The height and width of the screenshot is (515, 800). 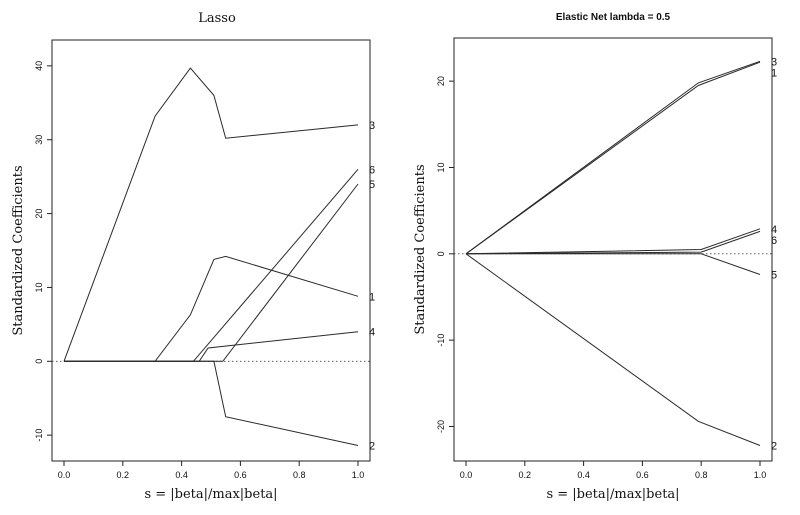 What do you see at coordinates (774, 62) in the screenshot?
I see `elastic-net-series-label-3: 3` at bounding box center [774, 62].